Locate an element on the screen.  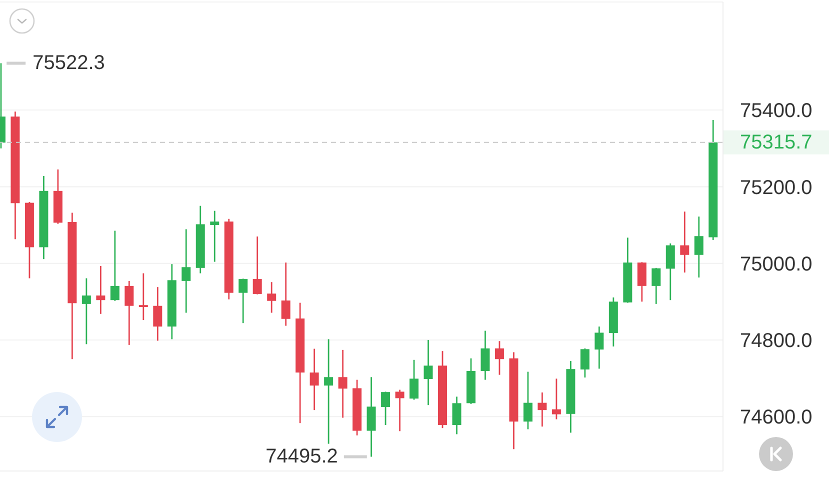
ref-line-label: 75315.7 is located at coordinates (776, 142).